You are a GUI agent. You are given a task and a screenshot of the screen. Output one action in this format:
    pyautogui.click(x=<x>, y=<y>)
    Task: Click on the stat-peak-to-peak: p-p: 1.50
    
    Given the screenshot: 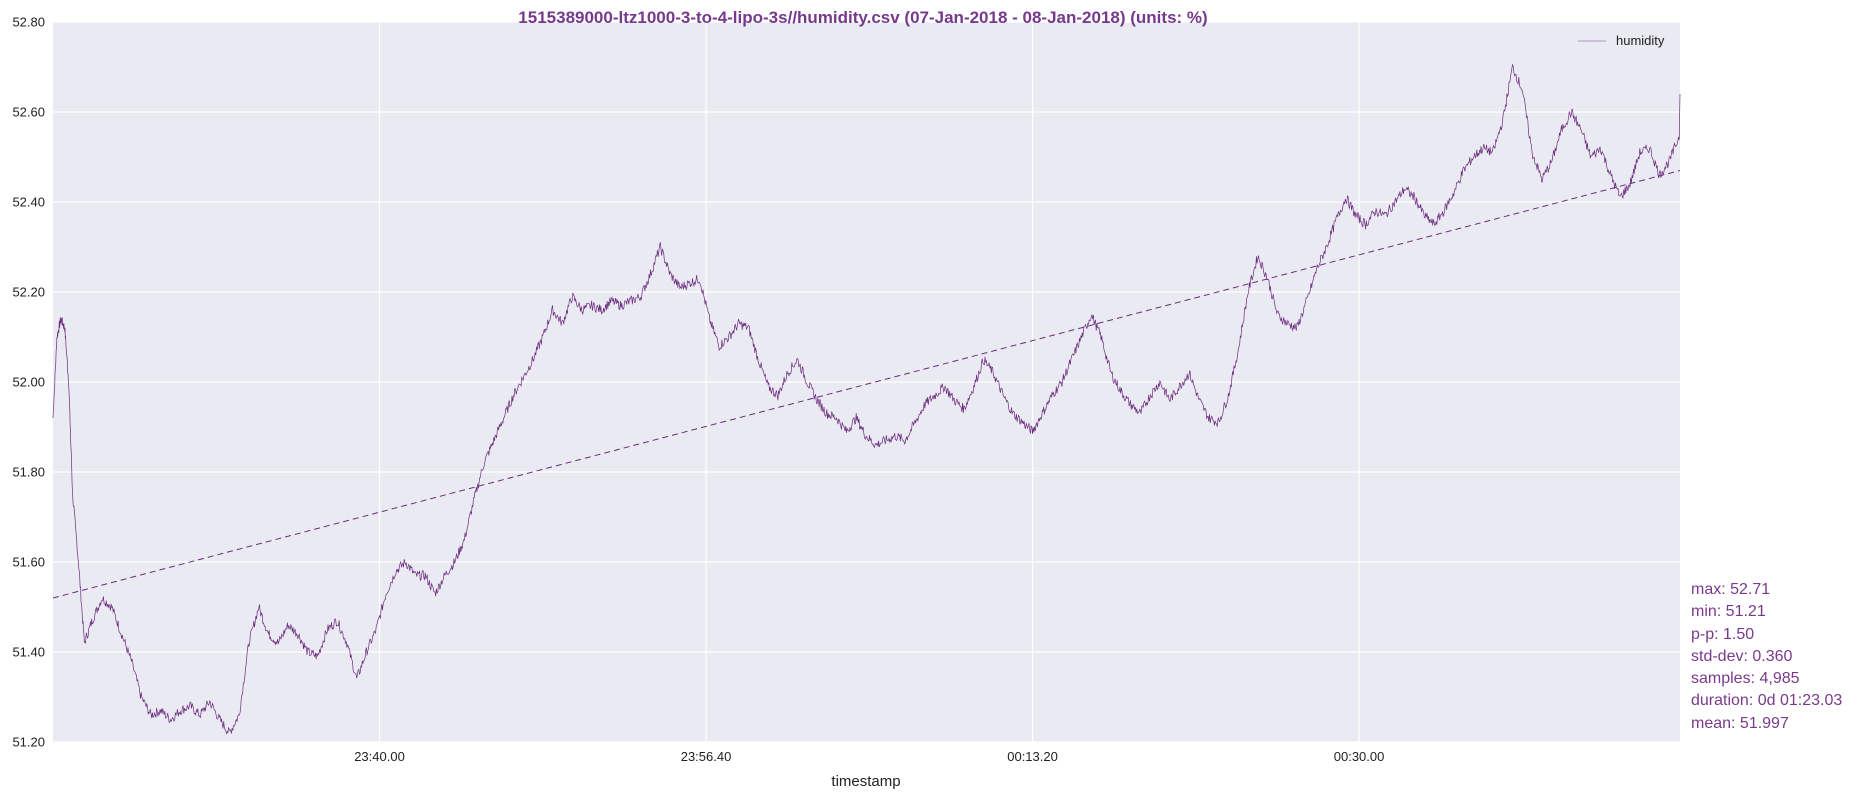 What is the action you would take?
    pyautogui.click(x=1723, y=634)
    